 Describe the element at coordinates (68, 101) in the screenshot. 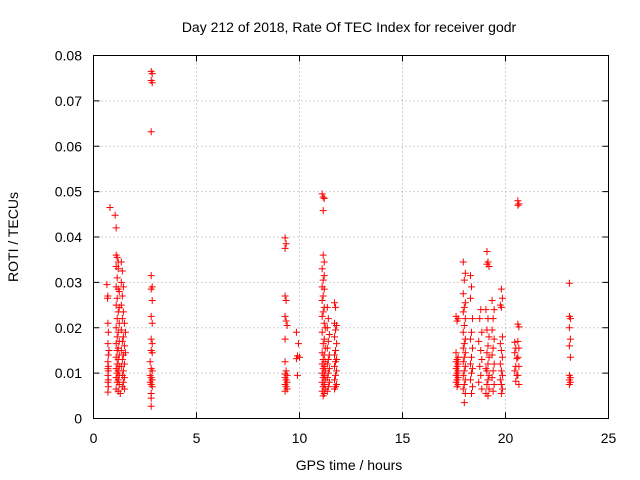

I see `y-tick-label: 0.07` at that location.